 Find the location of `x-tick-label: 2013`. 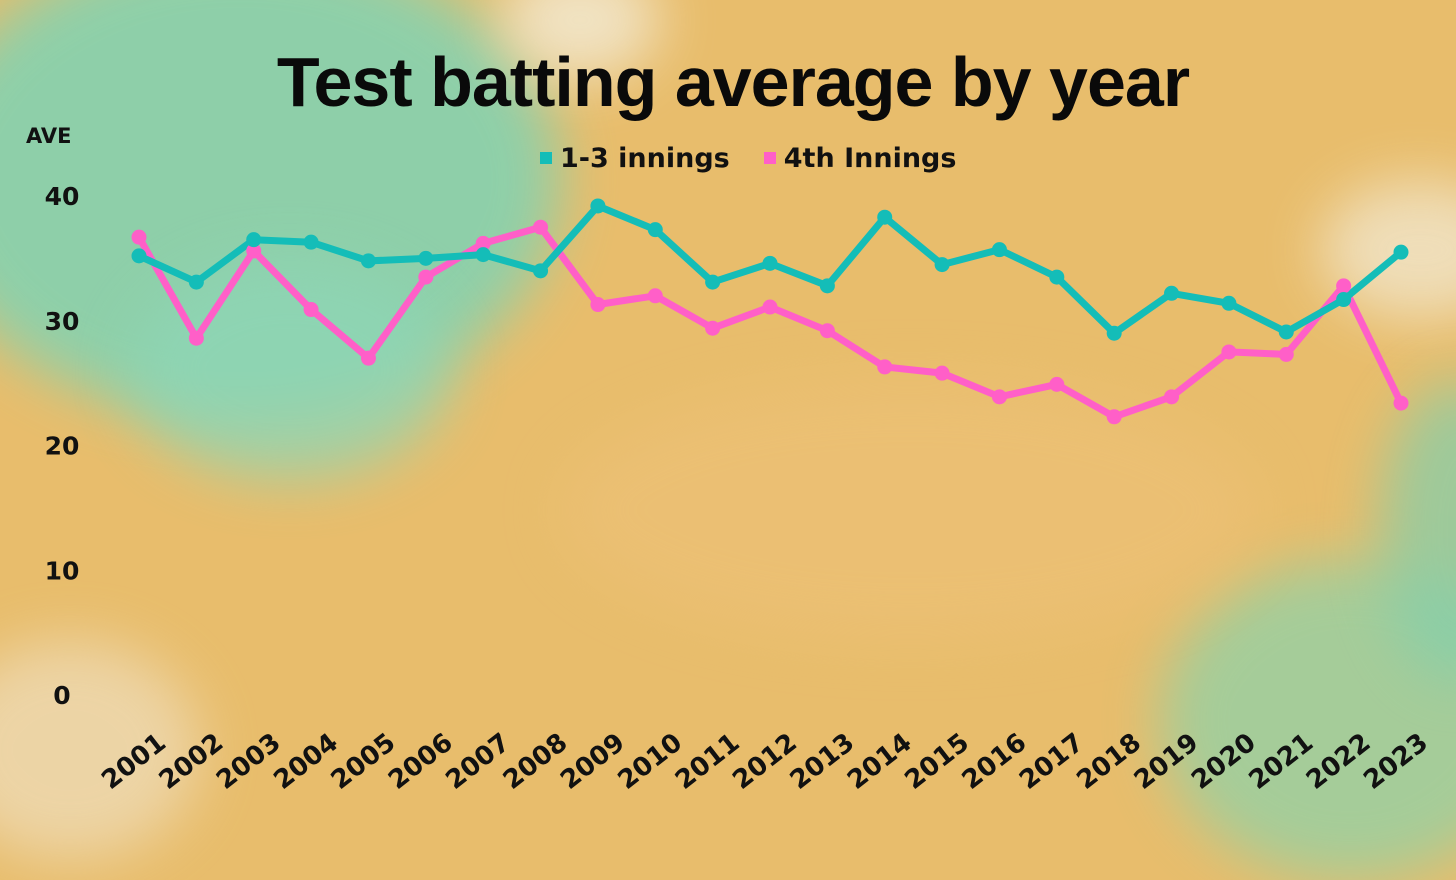

x-tick-label: 2013 is located at coordinates (823, 762).